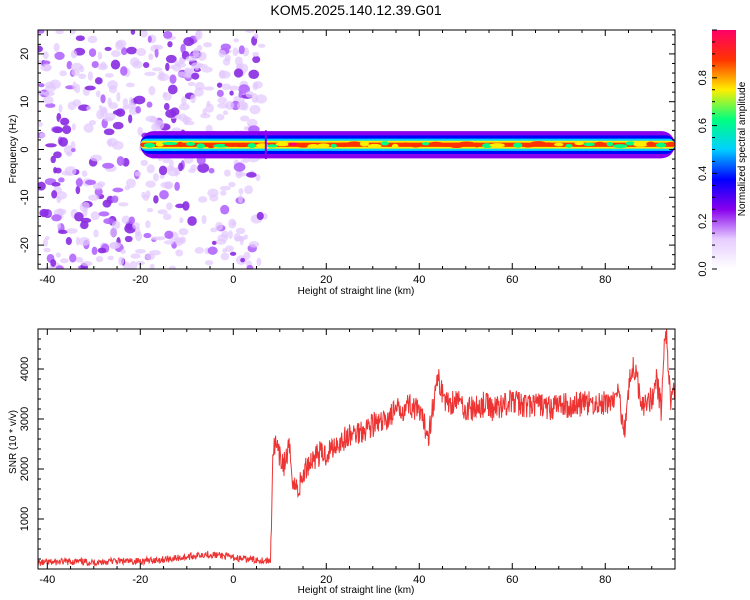 The image size is (750, 600). What do you see at coordinates (326, 280) in the screenshot?
I see `spectrogram-x-tick-label: 20` at bounding box center [326, 280].